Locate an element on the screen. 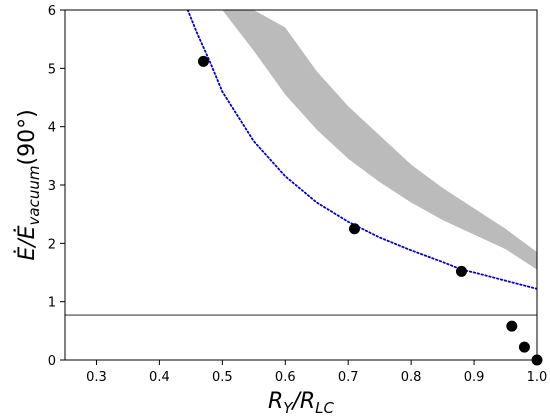  x-tick-label: 0.6 is located at coordinates (285, 377).